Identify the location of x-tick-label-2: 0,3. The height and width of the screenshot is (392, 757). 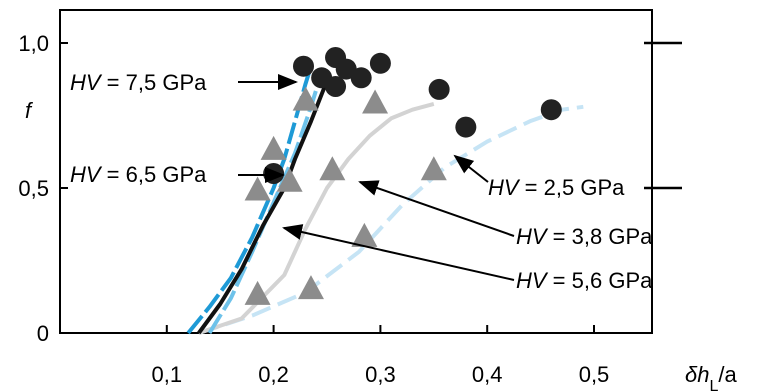
(380, 374).